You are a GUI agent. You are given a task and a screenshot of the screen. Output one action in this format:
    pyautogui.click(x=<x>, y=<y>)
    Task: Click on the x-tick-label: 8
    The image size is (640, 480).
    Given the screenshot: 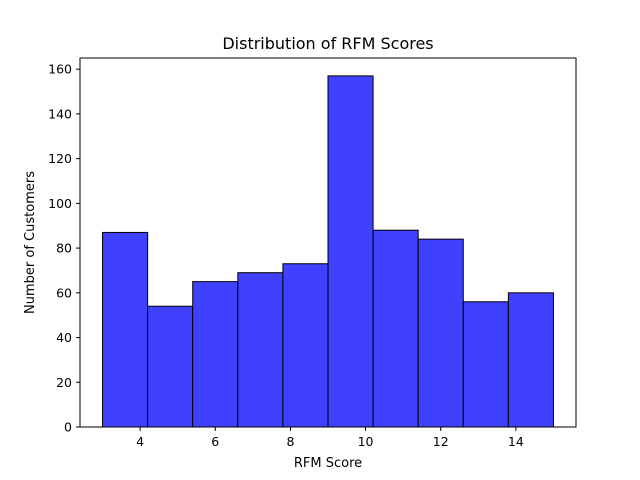 What is the action you would take?
    pyautogui.click(x=290, y=441)
    